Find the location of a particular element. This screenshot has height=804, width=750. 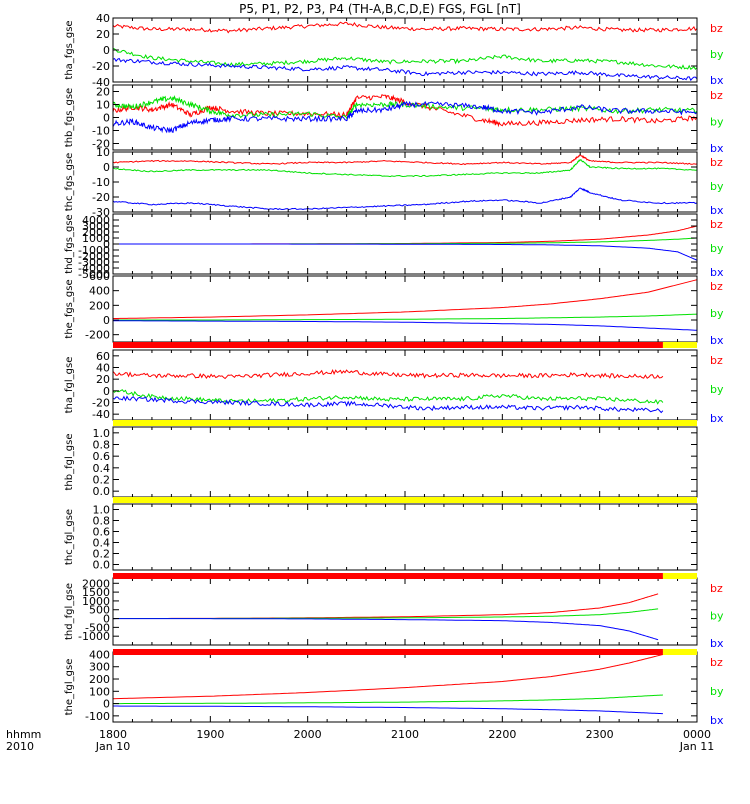

series-line-thb_fgs_gse-bx is located at coordinates (405, 117).